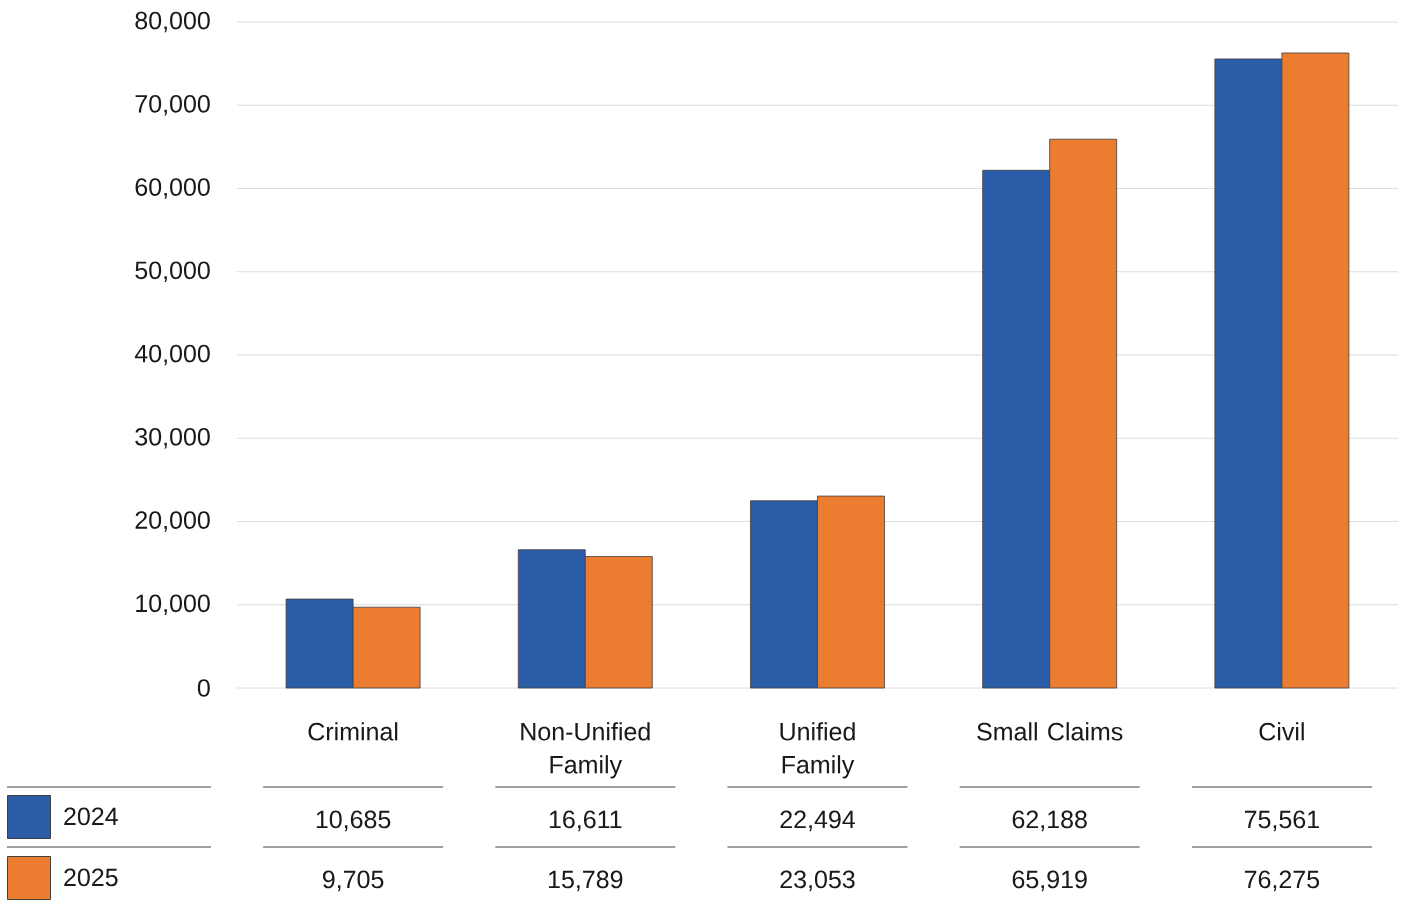  Describe the element at coordinates (1049, 881) in the screenshot. I see `data-label: 65,919` at that location.